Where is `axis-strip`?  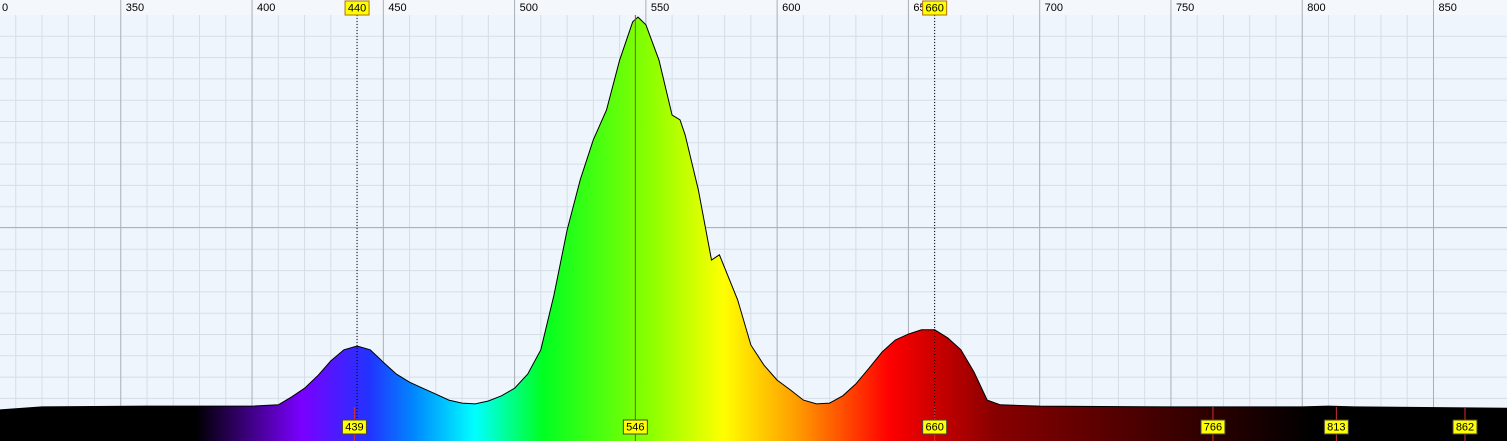 axis-strip is located at coordinates (753, 7).